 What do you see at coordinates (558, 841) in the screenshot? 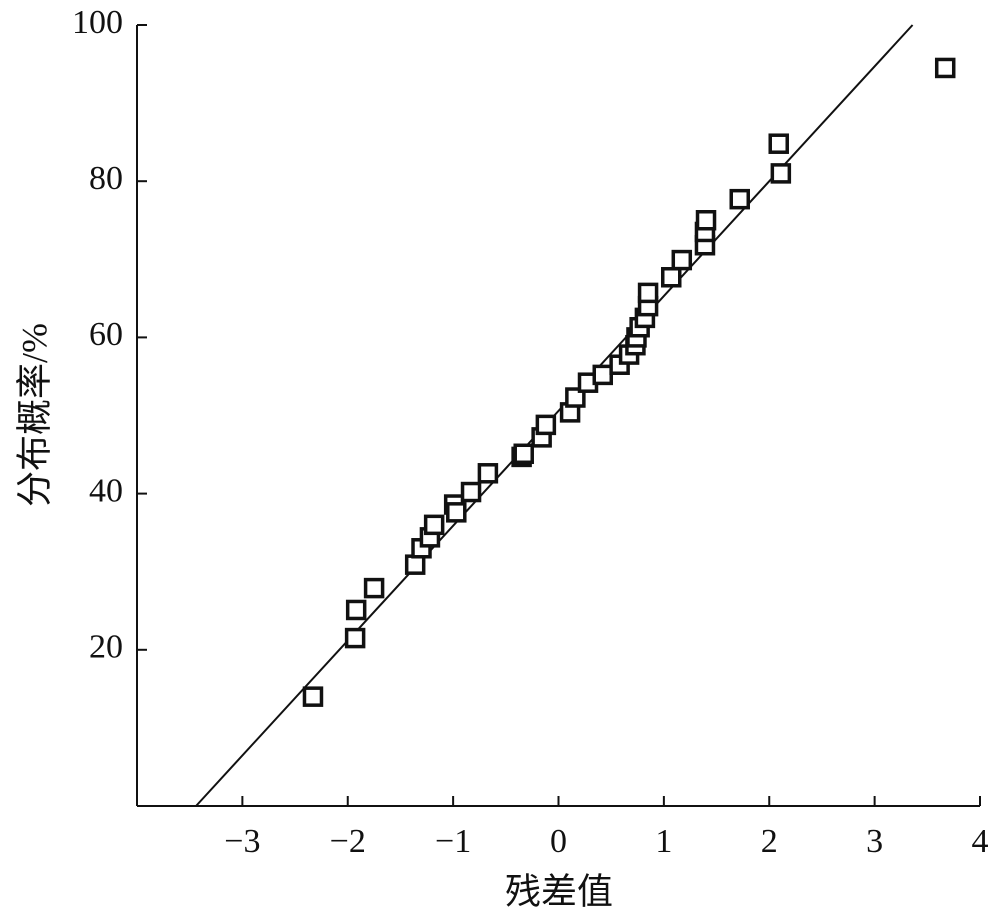
I see `x-tick-label: 0` at bounding box center [558, 841].